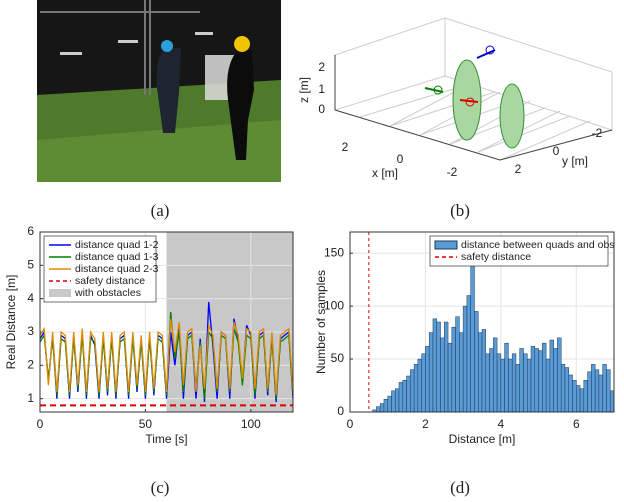  Describe the element at coordinates (482, 439) in the screenshot. I see `x-axis-label: Distance [m]` at that location.